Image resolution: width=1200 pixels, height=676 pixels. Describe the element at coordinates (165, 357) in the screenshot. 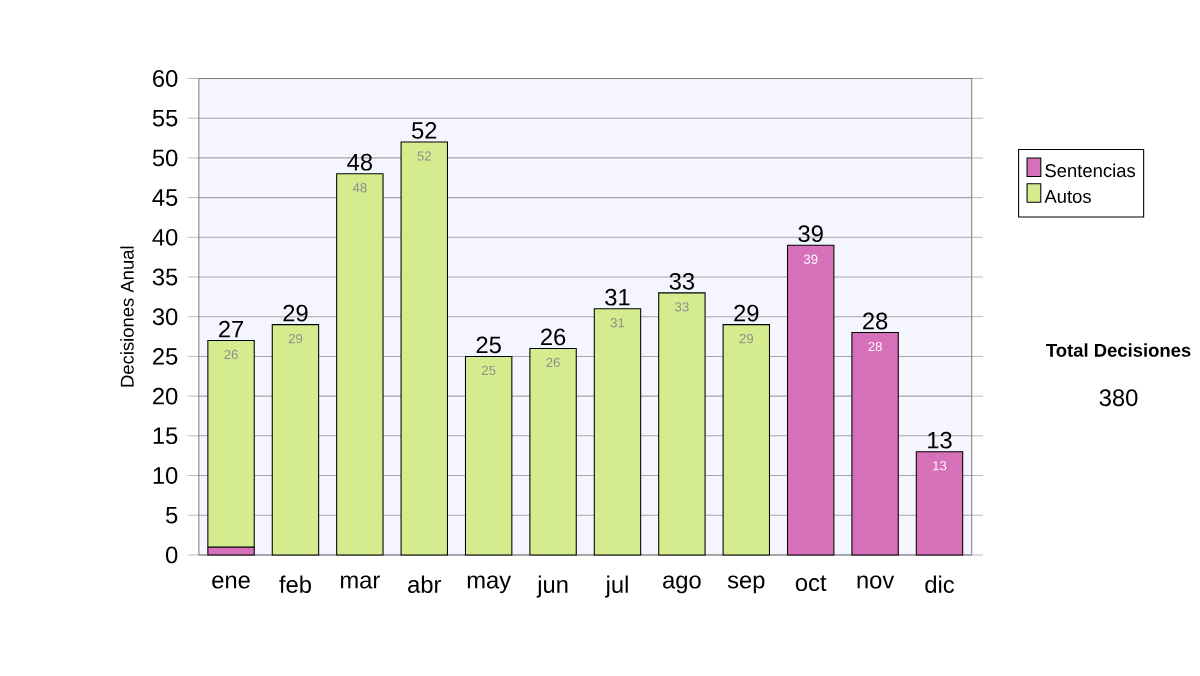

I see `y-tick-label: 25` at that location.